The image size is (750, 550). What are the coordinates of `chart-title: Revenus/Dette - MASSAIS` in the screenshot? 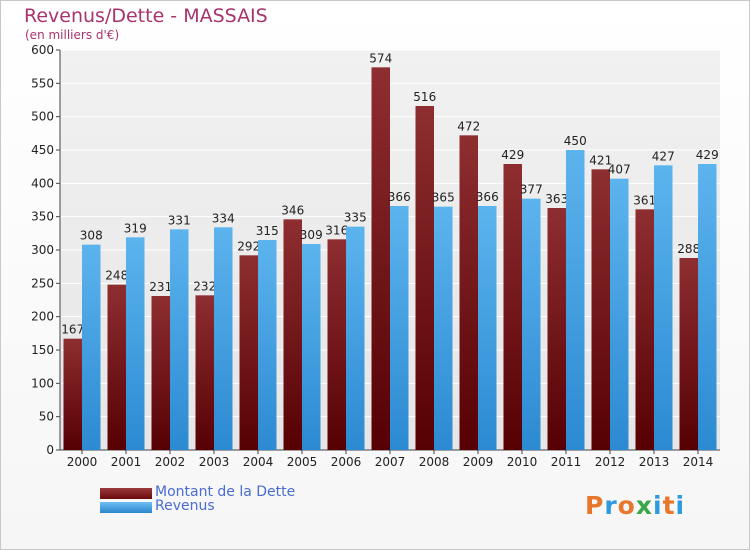 It's located at (146, 16).